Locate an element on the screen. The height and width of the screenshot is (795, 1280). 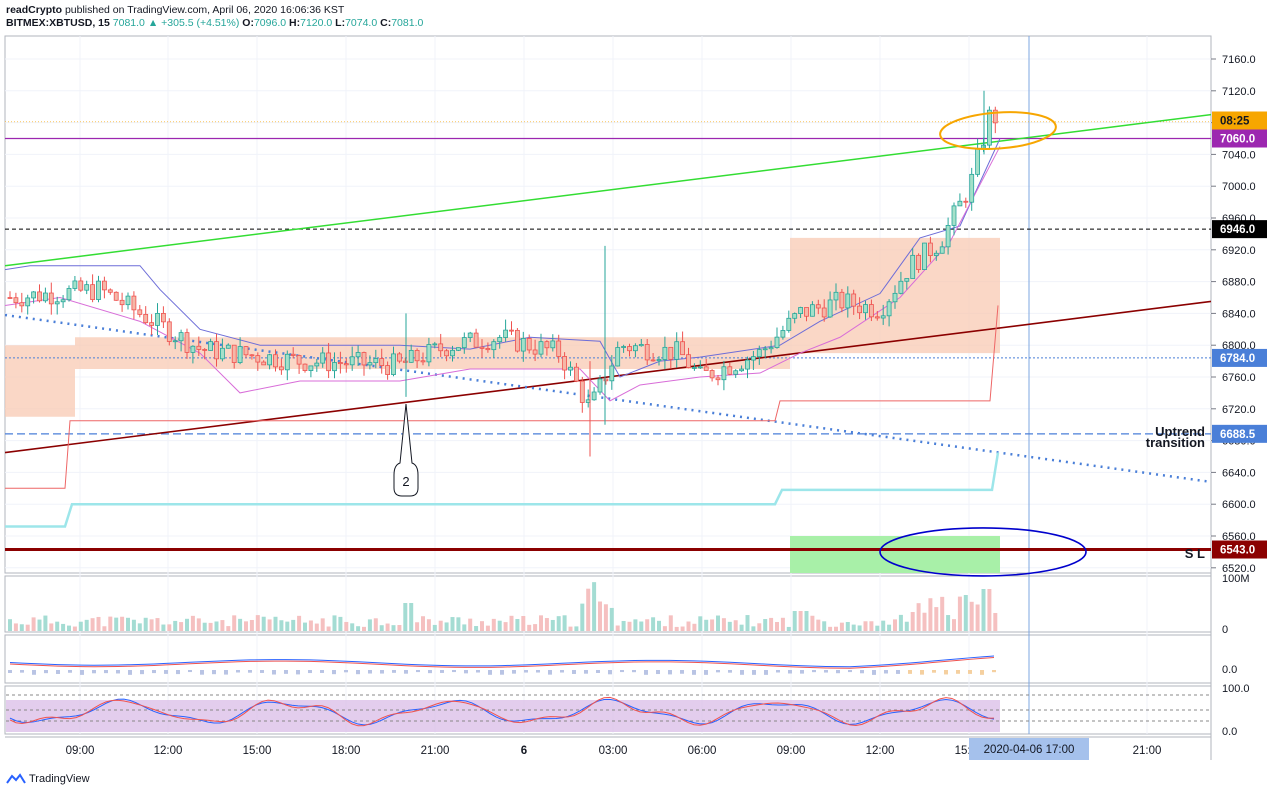
macd-axis-label: 0.0 is located at coordinates (1229, 670).